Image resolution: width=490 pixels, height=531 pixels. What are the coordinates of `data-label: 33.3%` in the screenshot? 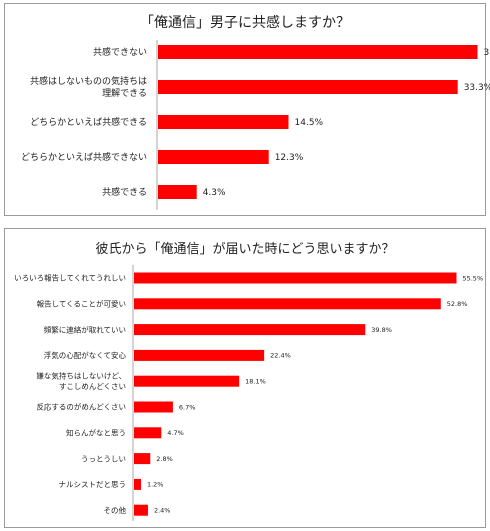 It's located at (477, 88).